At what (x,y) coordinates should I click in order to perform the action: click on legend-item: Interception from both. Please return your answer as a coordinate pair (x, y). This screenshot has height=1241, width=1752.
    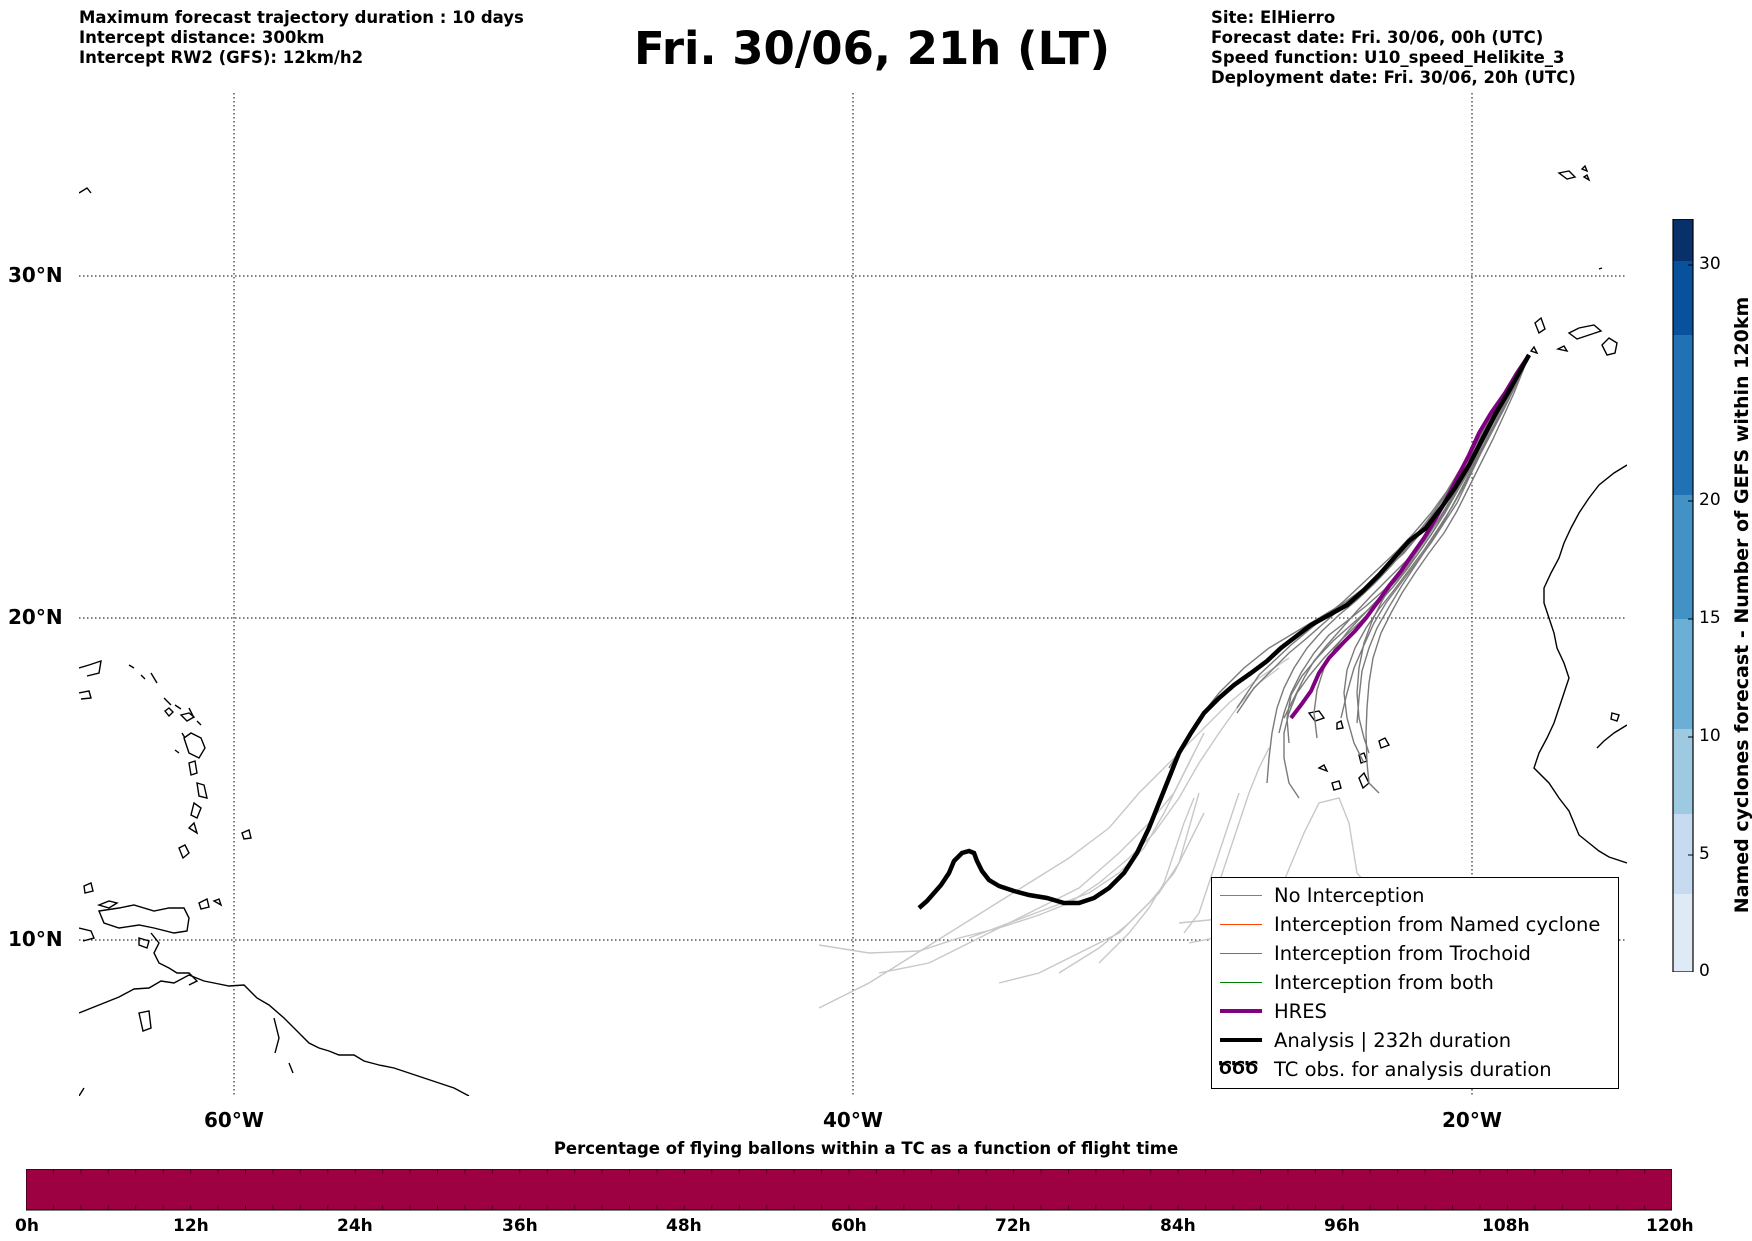
    Looking at the image, I should click on (1415, 982).